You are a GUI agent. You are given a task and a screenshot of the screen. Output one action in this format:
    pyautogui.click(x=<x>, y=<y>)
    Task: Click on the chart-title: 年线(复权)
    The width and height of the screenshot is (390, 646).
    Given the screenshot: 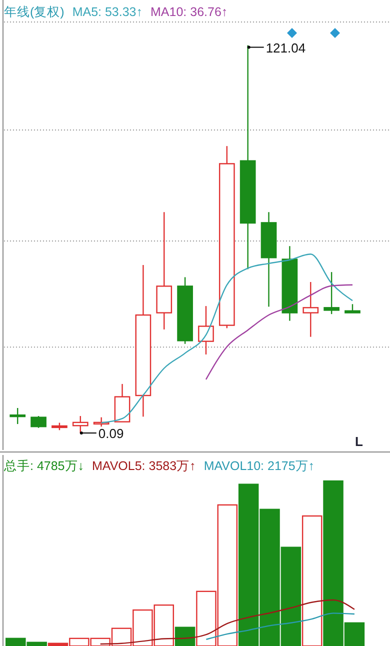 What is the action you would take?
    pyautogui.click(x=34, y=12)
    